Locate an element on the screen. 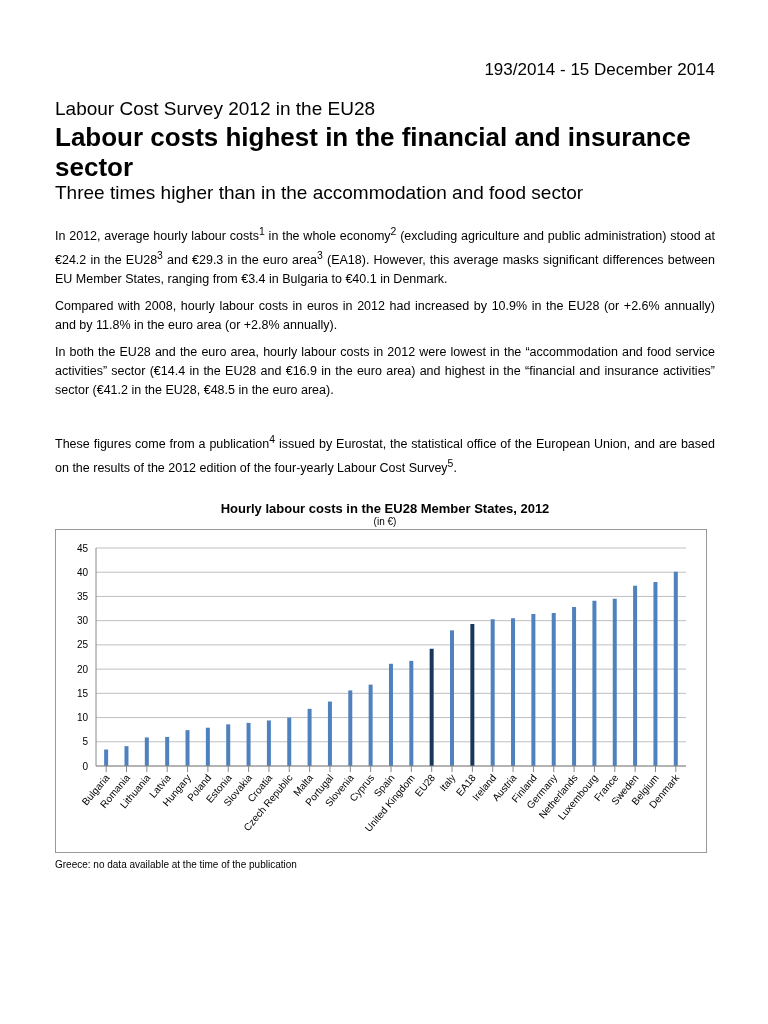  text: In 2012, average hourly labour costs$^{1}$ in the whole economy$^{2}$ (excluding agriculture and public administration) stood at €24.2 in the EU28$^{3}$ and €29.3 in the euro area$^{3}$ (EA18). However, this average masks significant differences between EU Member States, ranging from €3.4 in Bulgaria to €40.1 in Denmark. is located at coordinates (385, 256).